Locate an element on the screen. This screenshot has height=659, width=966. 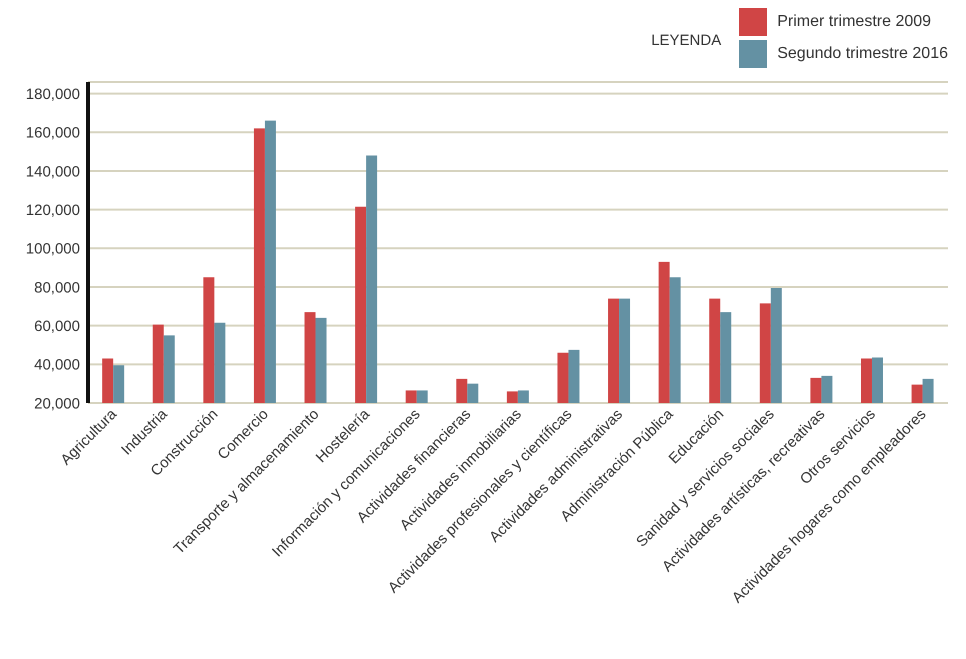
y-tick-label: 80,000 is located at coordinates (57, 287).